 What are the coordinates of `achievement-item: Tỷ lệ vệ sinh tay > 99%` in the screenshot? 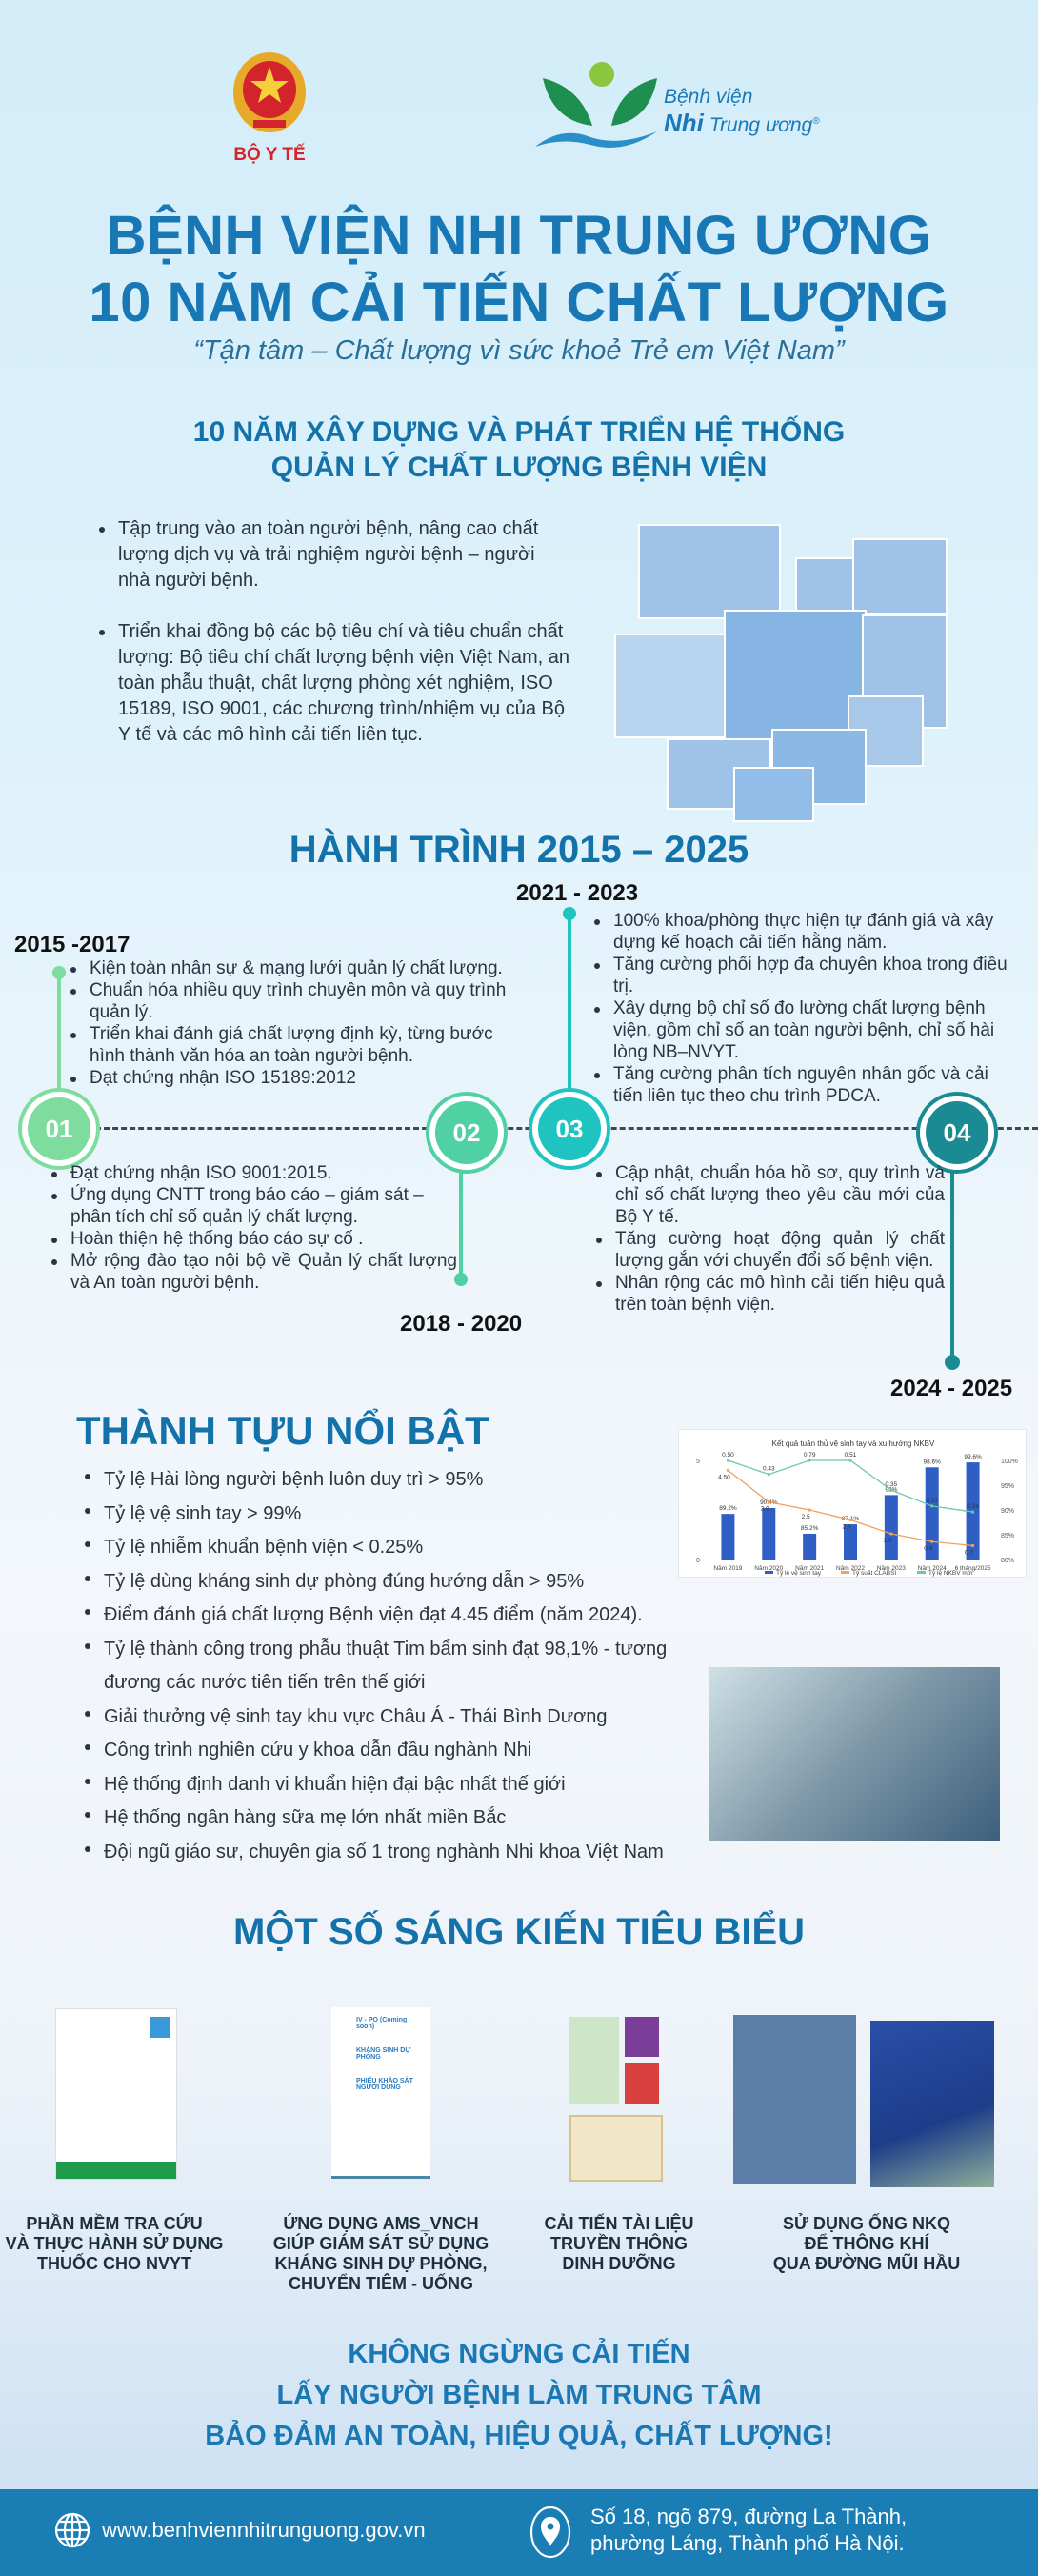 It's located at (405, 1515).